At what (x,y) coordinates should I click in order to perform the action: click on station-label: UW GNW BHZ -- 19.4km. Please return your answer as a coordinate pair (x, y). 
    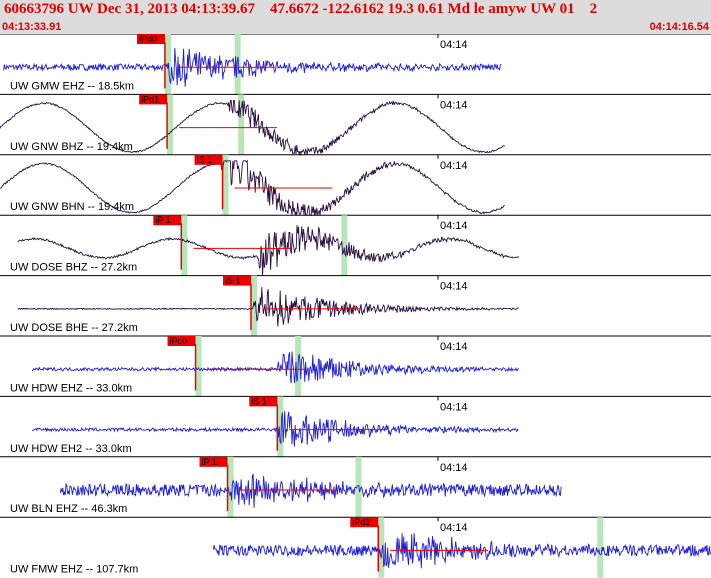
    Looking at the image, I should click on (71, 147).